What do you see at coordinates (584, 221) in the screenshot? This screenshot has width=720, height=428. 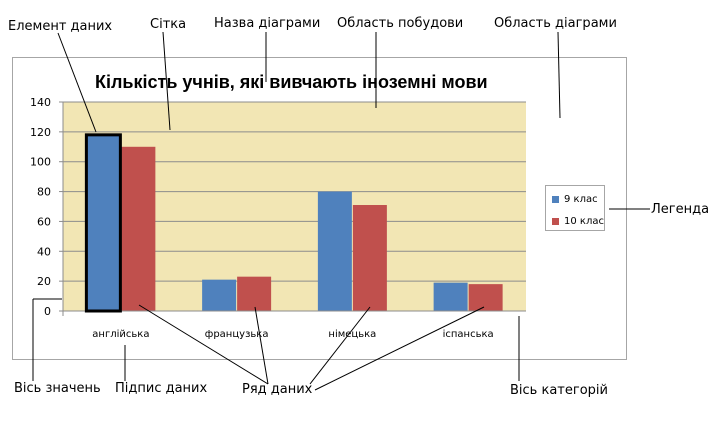 I see `legend-label-10: 10 клас` at bounding box center [584, 221].